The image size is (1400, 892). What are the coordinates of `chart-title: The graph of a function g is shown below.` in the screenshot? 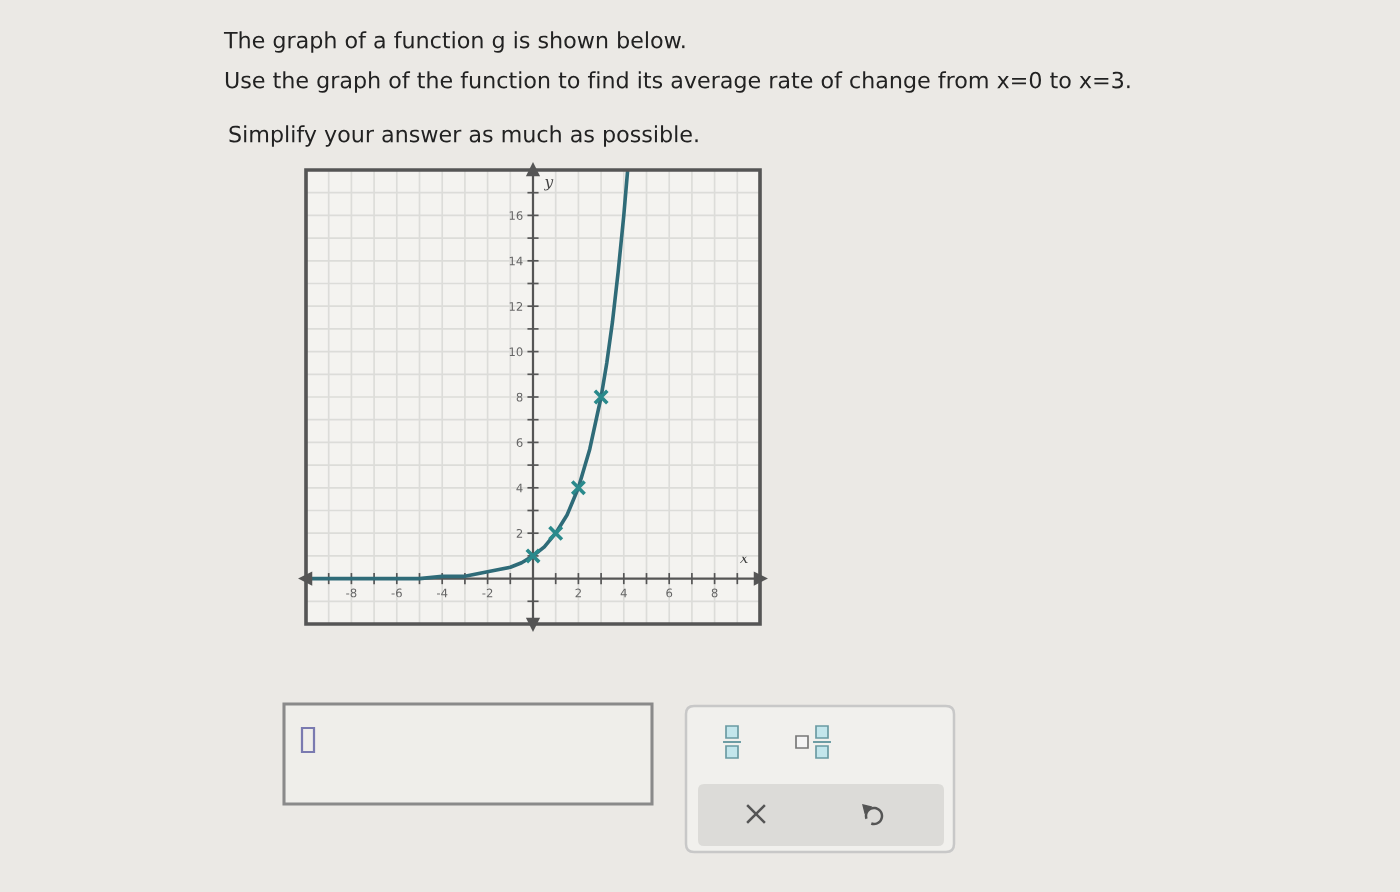 It's located at (454, 42).